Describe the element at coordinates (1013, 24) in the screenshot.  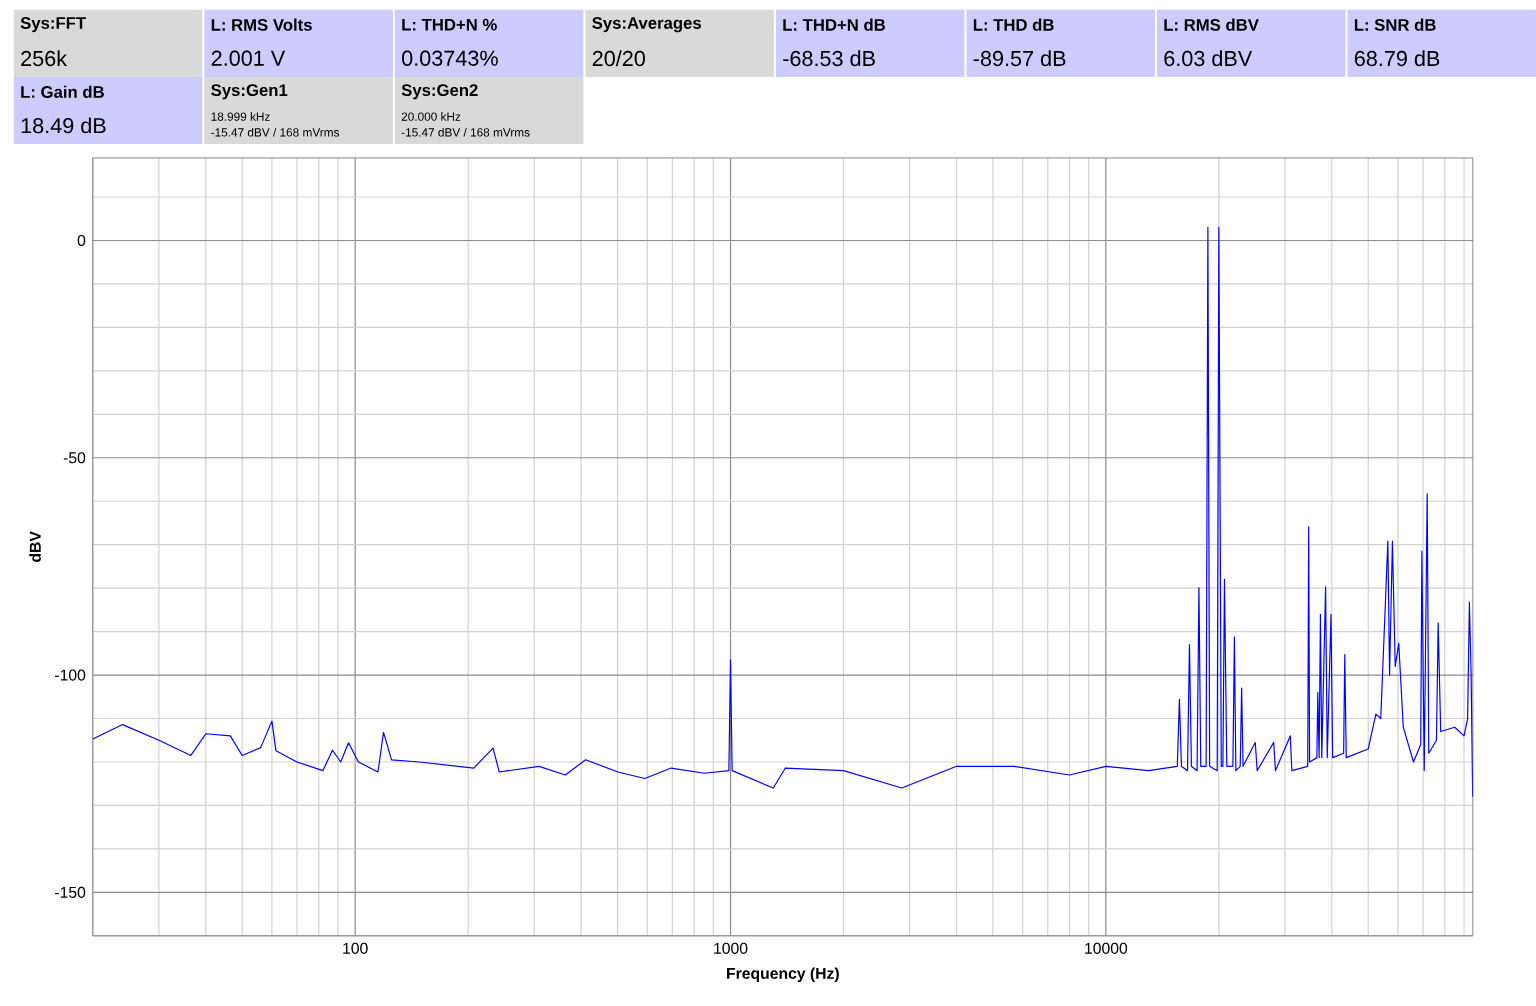
I see `category-label: L: THD dB` at that location.